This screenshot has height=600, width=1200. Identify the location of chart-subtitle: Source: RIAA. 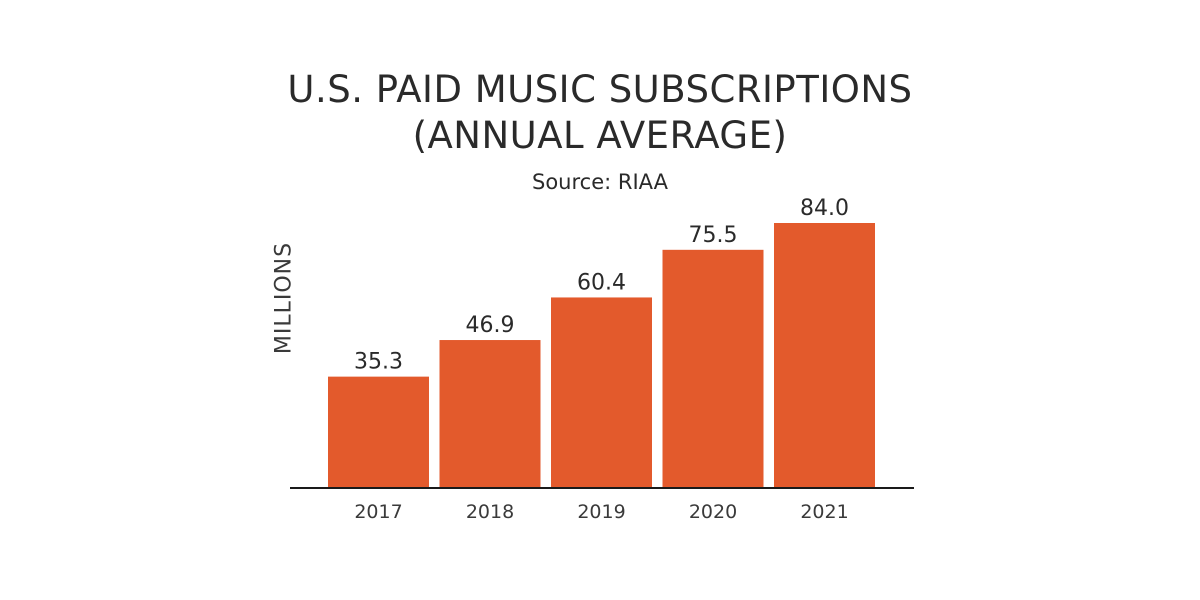
(600, 182).